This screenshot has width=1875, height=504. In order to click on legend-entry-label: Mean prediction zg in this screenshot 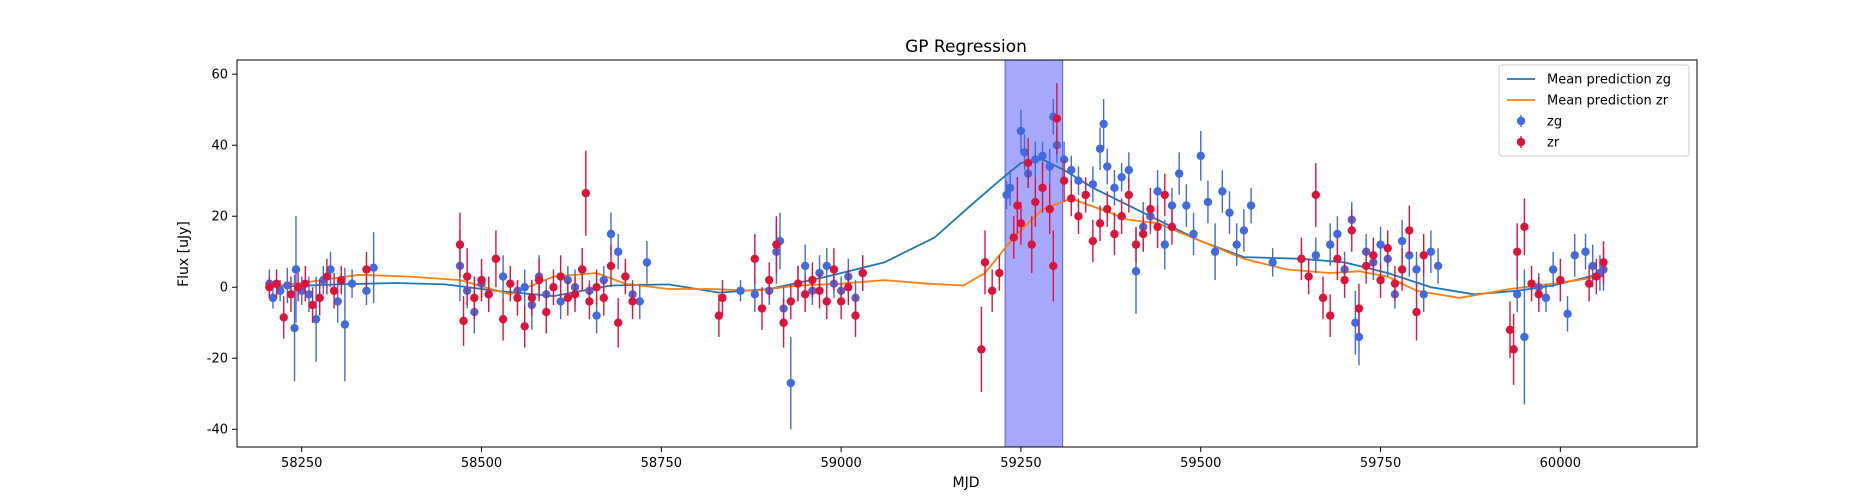, I will do `click(1609, 80)`.